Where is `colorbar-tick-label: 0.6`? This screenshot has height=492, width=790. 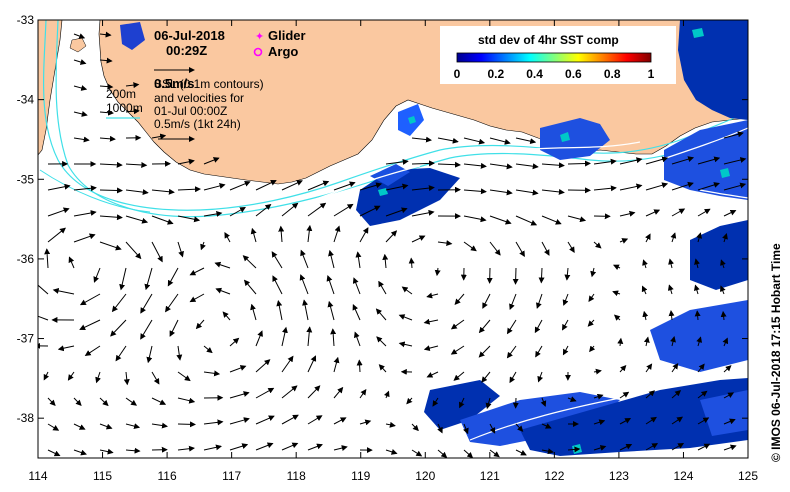 colorbar-tick-label: 0.6 is located at coordinates (573, 74).